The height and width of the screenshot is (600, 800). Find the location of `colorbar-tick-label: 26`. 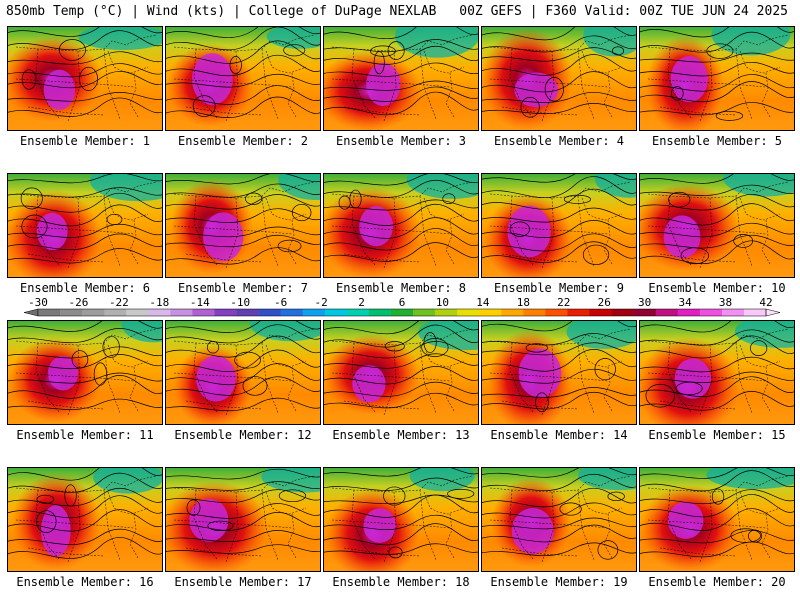

colorbar-tick-label: 26 is located at coordinates (604, 302).